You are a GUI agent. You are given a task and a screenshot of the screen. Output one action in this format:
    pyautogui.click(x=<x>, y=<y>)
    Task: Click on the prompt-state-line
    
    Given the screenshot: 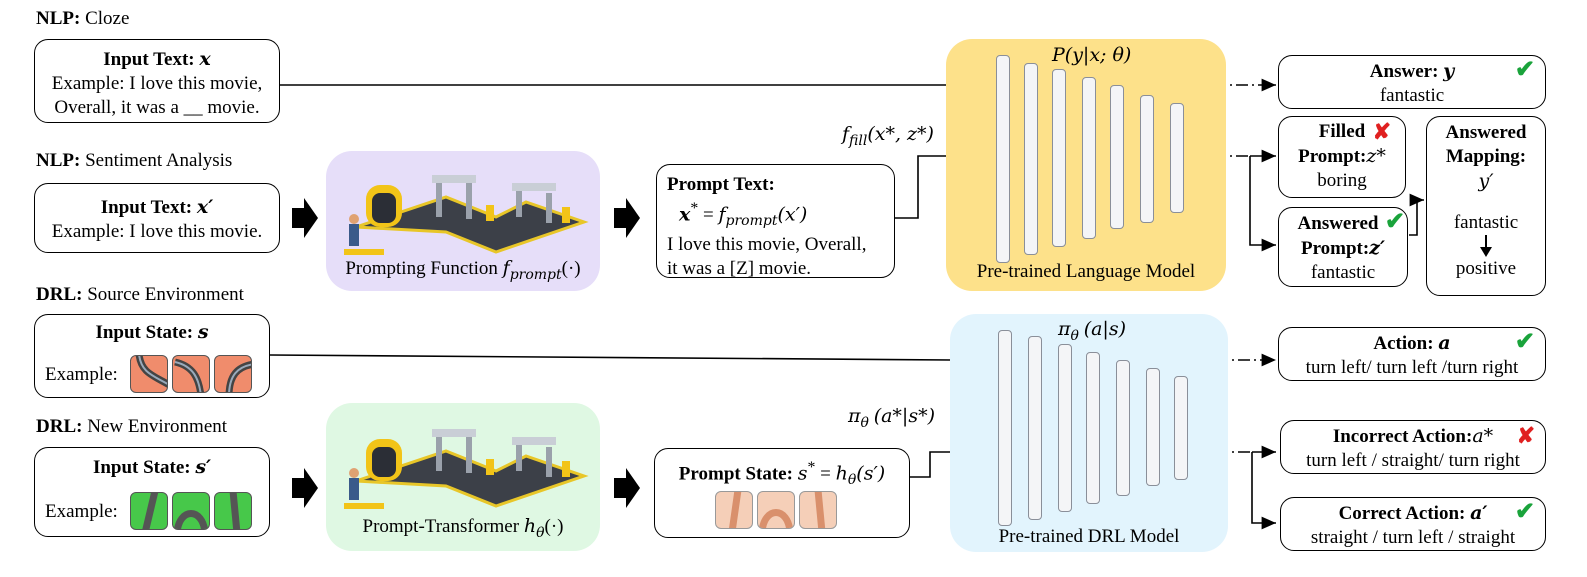 What is the action you would take?
    pyautogui.click(x=931, y=464)
    